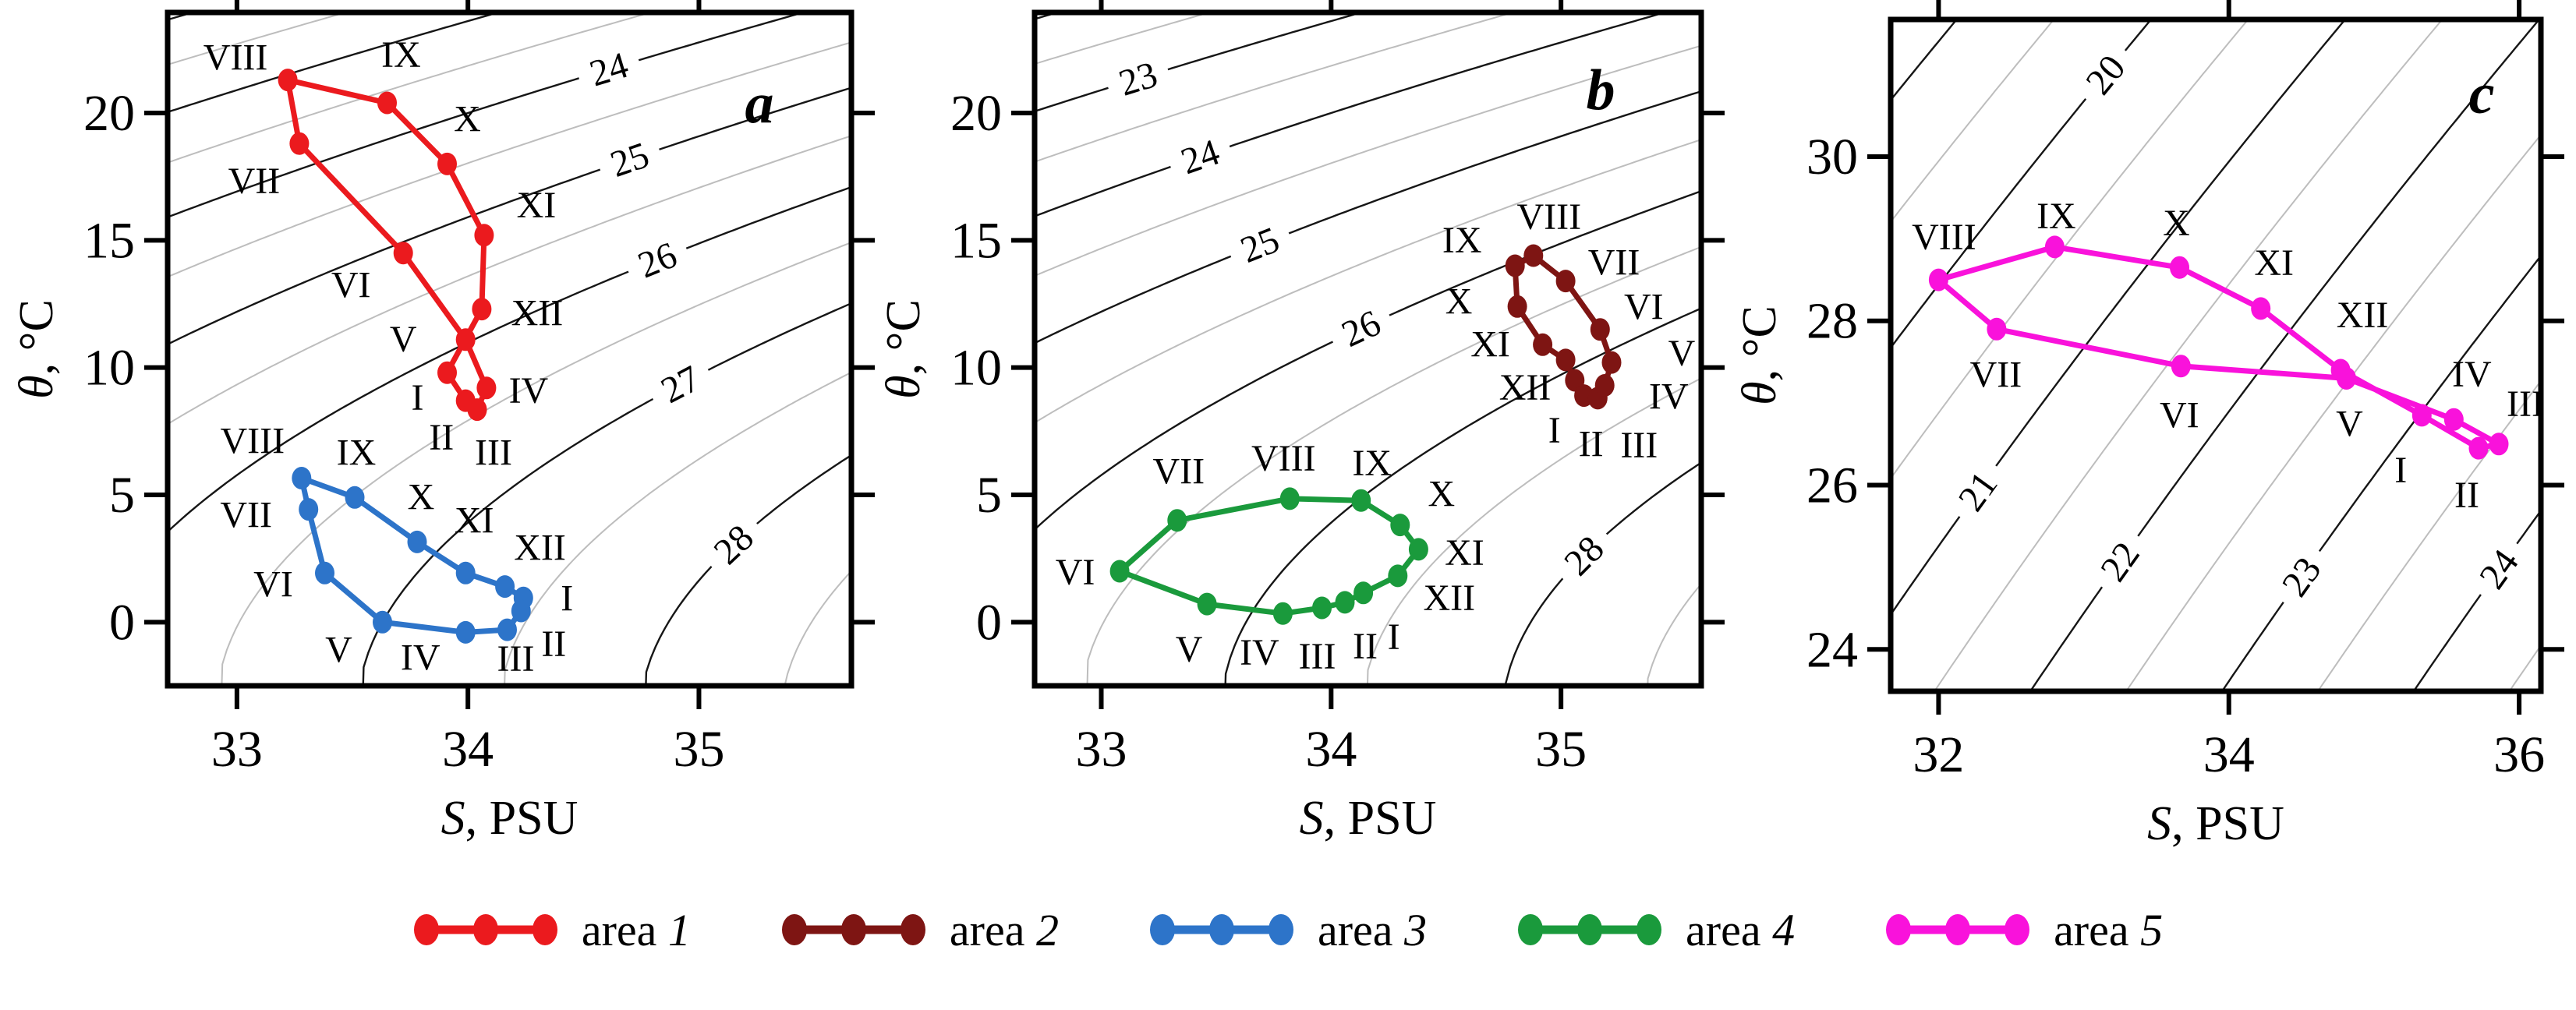  I want to click on legend-entry-area-3: area 3, so click(1288, 930).